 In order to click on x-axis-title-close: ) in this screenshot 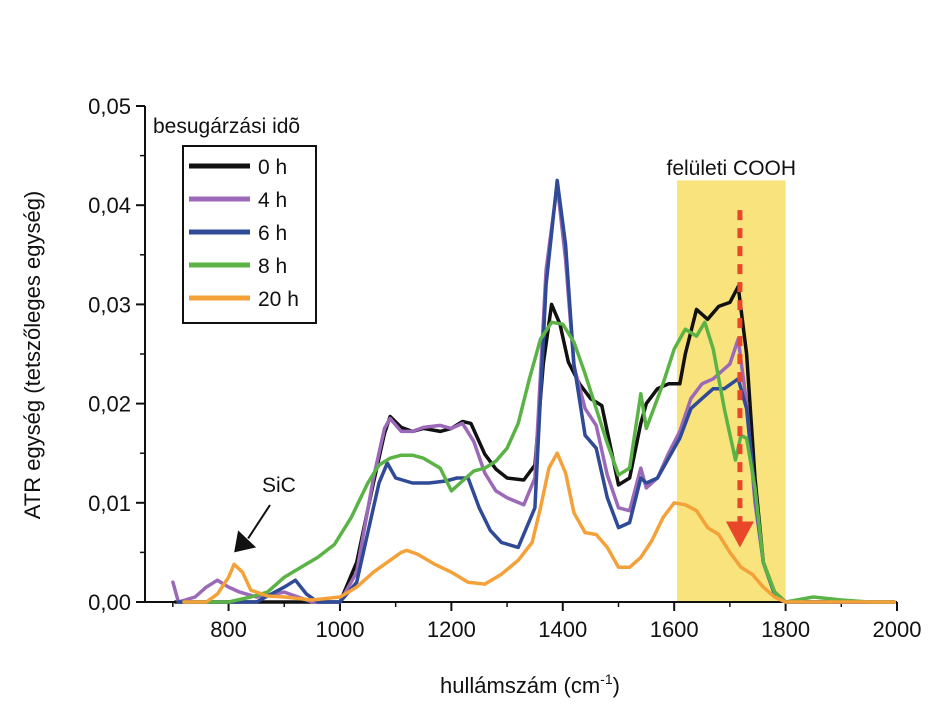, I will do `click(616, 685)`.